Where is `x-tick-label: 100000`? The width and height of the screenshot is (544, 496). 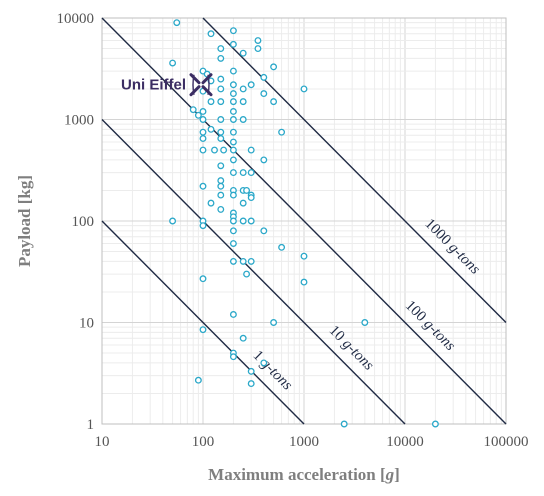 x-tick-label: 100000 is located at coordinates (506, 442).